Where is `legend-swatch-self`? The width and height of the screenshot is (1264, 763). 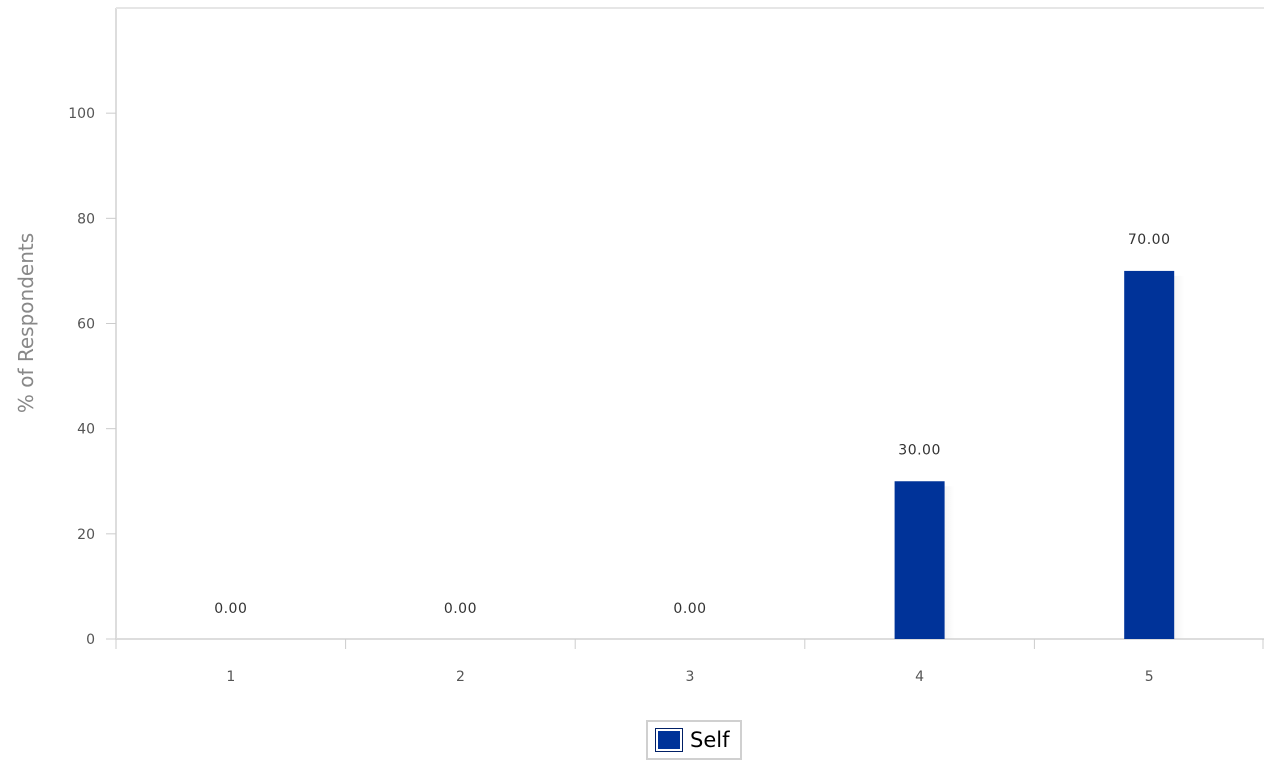 legend-swatch-self is located at coordinates (669, 740).